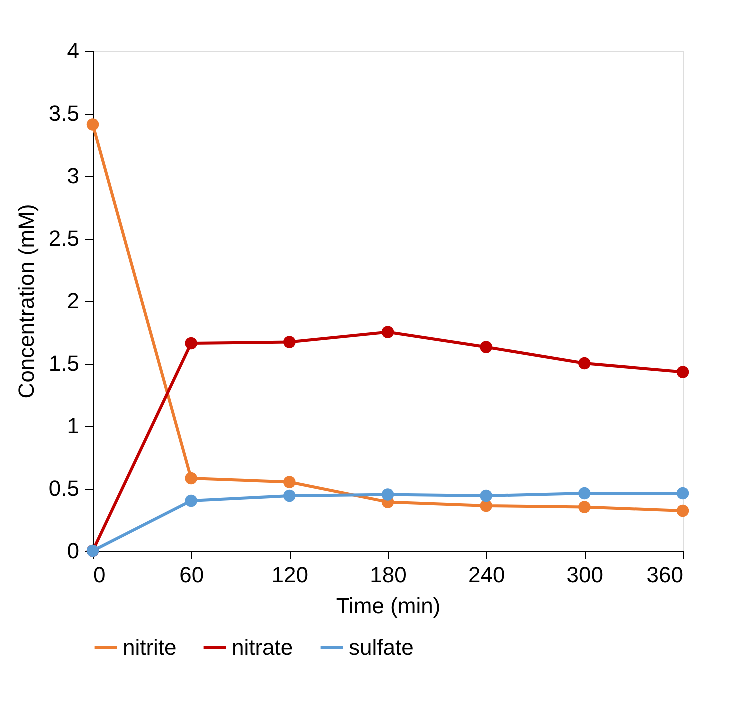  I want to click on y-tick-label: 4, so click(73, 51).